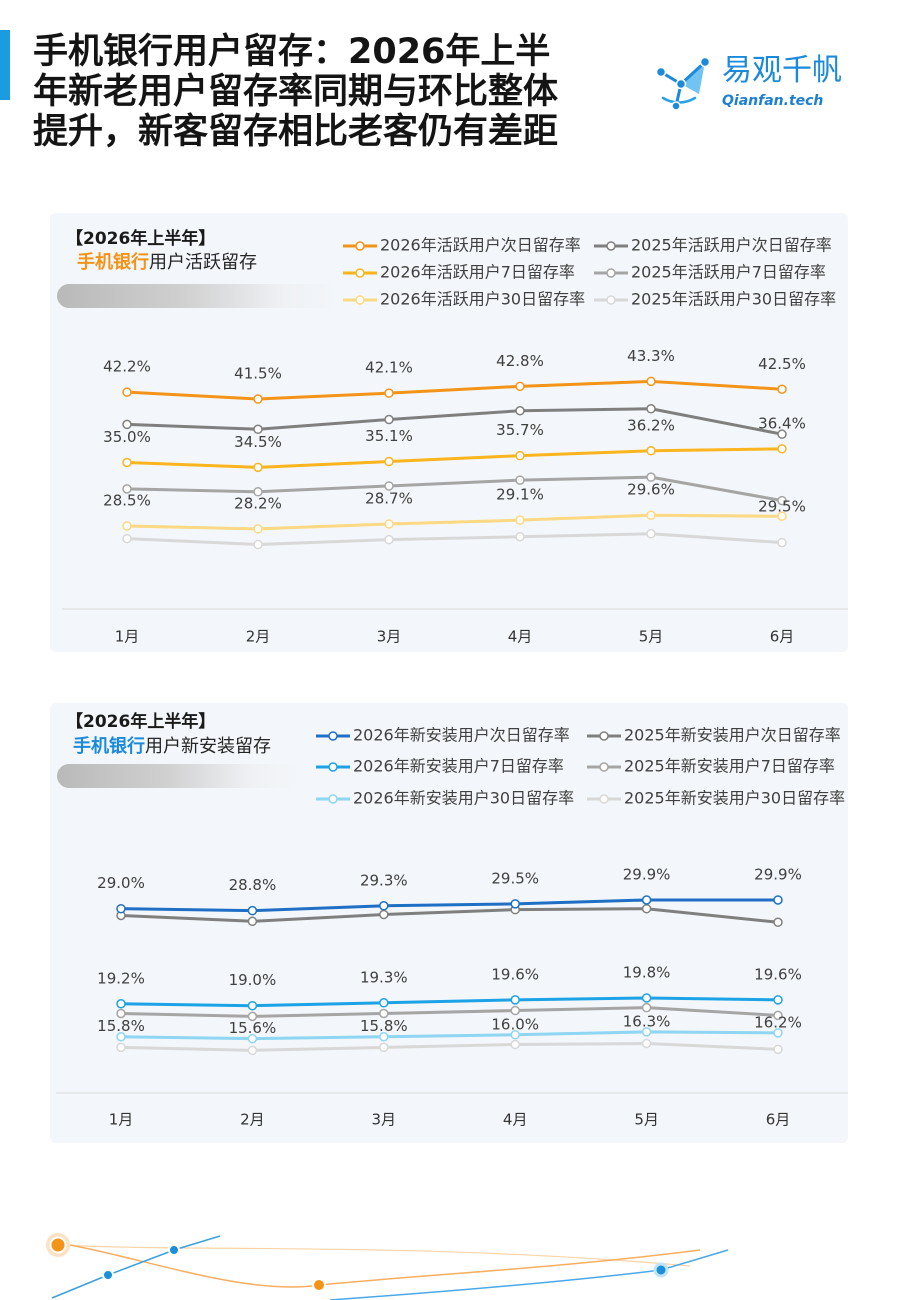 Image resolution: width=900 pixels, height=1300 pixels. I want to click on data-label: 16.2%, so click(778, 1022).